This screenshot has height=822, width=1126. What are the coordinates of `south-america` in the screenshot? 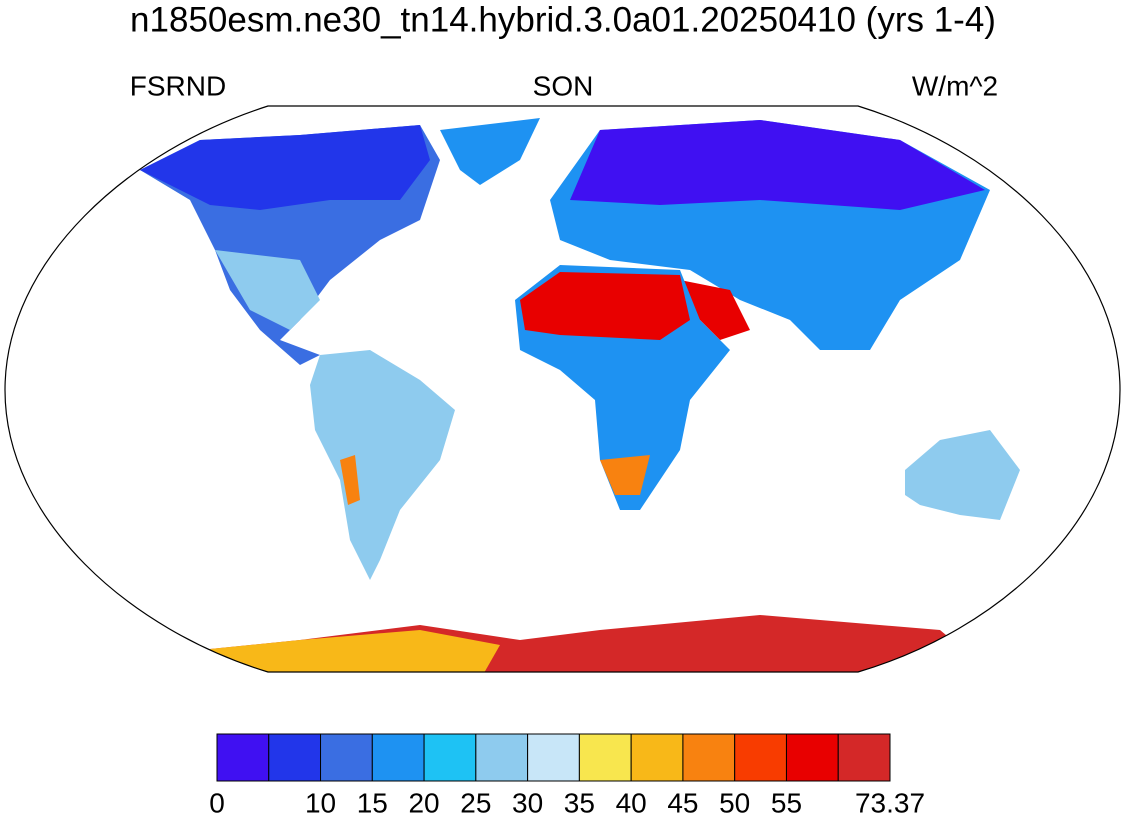 It's located at (382, 465).